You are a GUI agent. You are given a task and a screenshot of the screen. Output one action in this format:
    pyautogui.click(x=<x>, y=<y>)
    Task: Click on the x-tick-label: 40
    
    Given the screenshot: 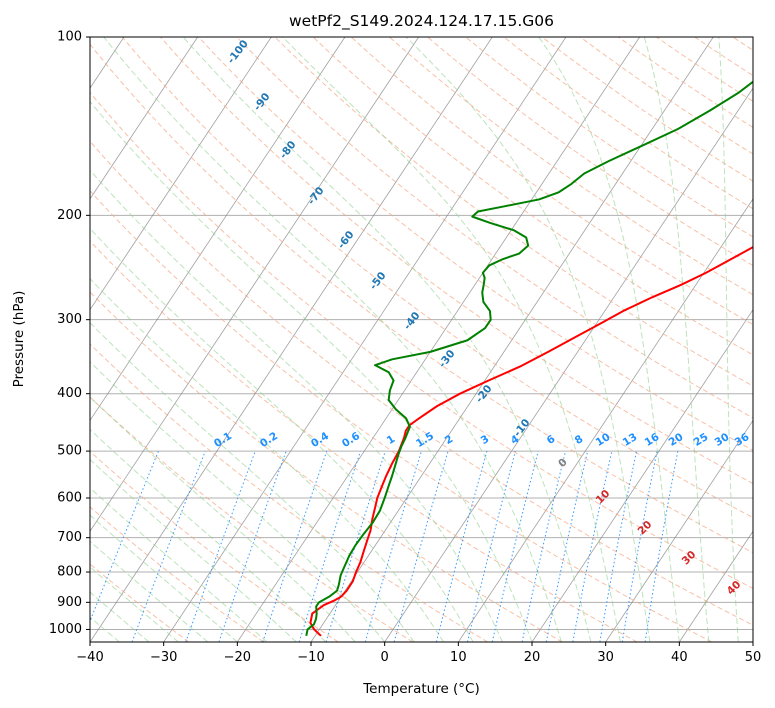 What is the action you would take?
    pyautogui.click(x=679, y=657)
    